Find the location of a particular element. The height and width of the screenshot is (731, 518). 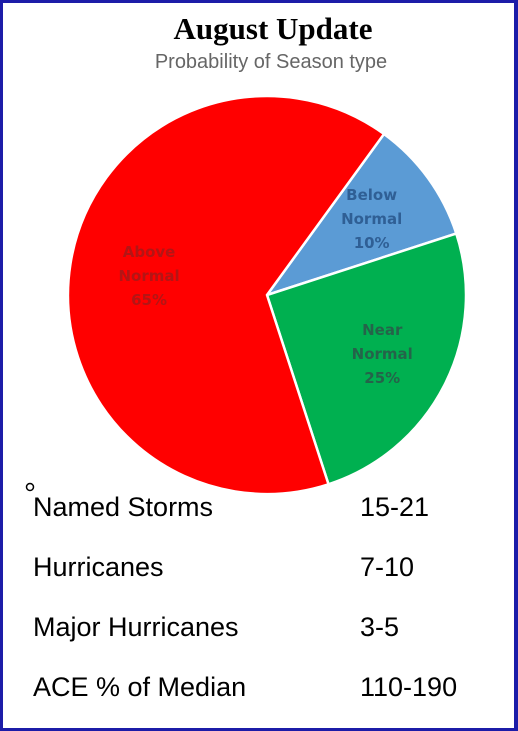

row-label: Hurricanes is located at coordinates (98, 567).